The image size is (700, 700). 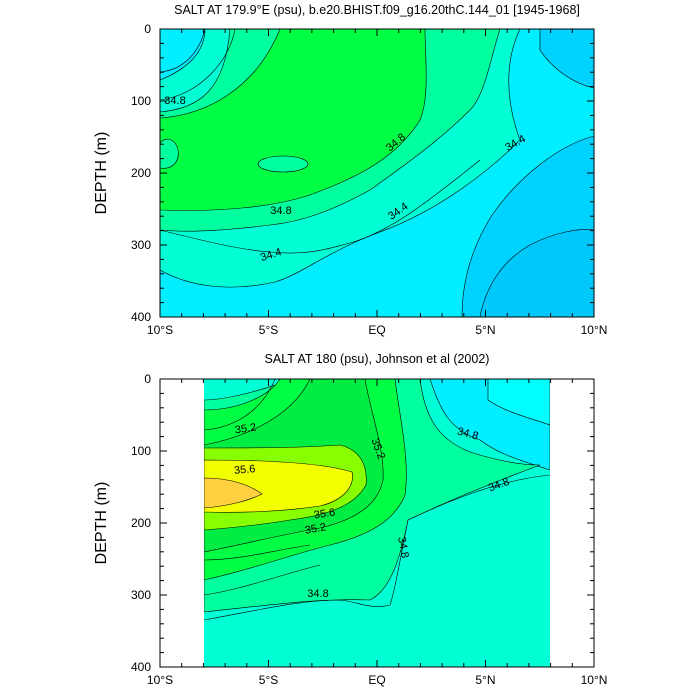 What do you see at coordinates (536, 273) in the screenshot?
I see `p1-fill-lowest-se` at bounding box center [536, 273].